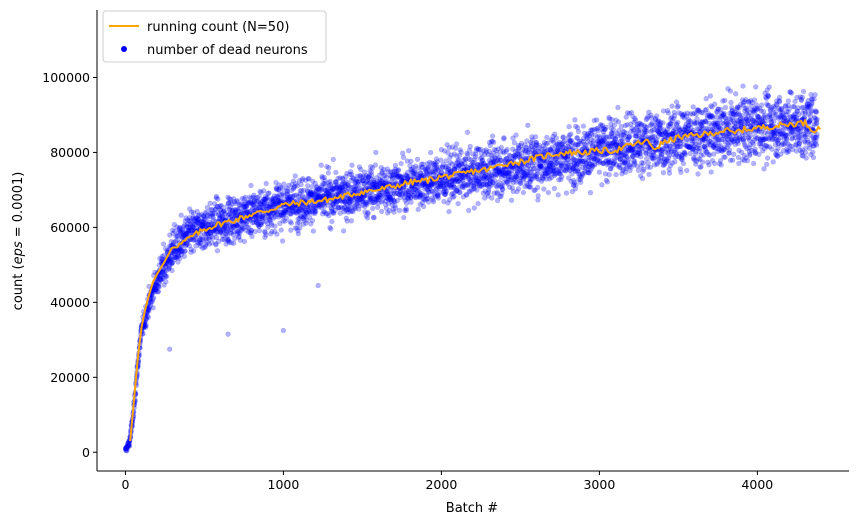 This screenshot has width=858, height=525. What do you see at coordinates (599, 484) in the screenshot?
I see `x-tick-label: 3000` at bounding box center [599, 484].